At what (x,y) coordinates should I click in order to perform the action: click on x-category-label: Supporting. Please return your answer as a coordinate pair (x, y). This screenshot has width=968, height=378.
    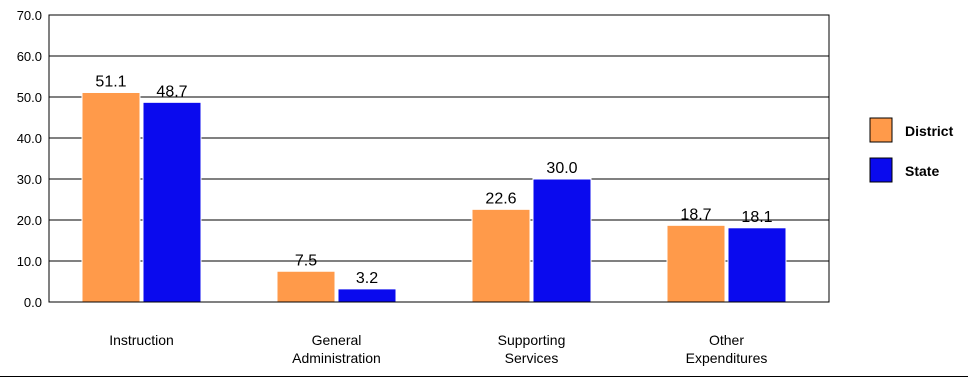
    Looking at the image, I should click on (532, 340).